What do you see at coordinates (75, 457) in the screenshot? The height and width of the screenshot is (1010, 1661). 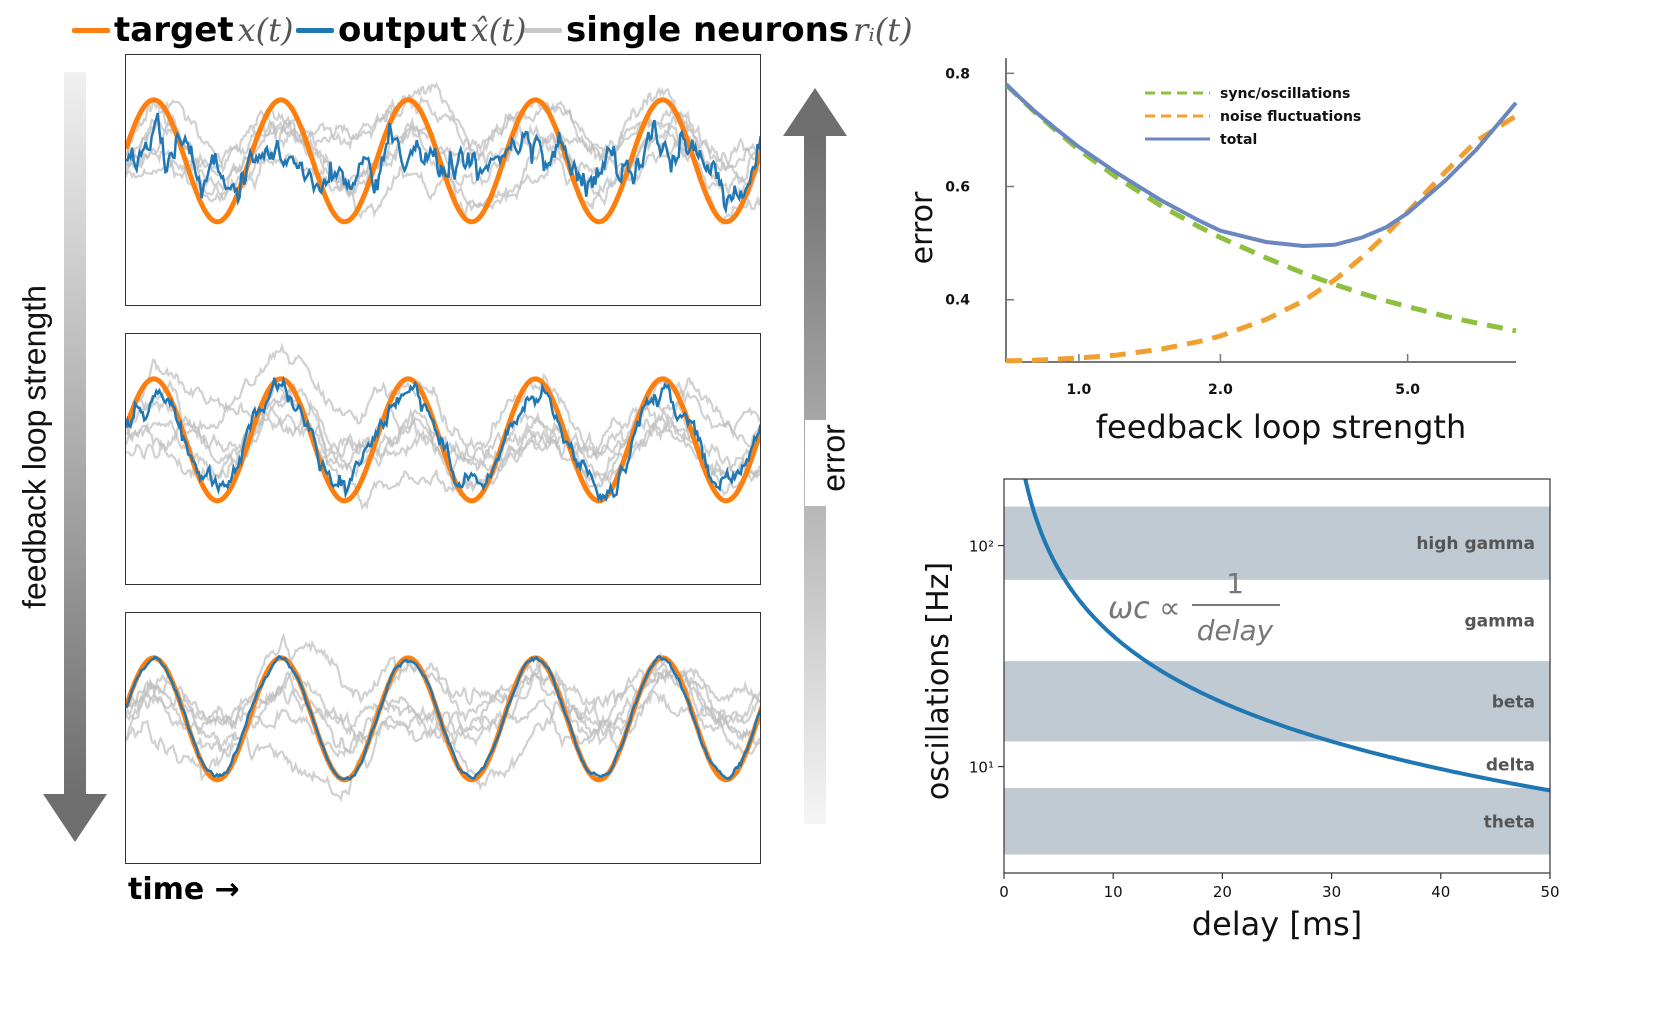 I see `feedback-arrow` at bounding box center [75, 457].